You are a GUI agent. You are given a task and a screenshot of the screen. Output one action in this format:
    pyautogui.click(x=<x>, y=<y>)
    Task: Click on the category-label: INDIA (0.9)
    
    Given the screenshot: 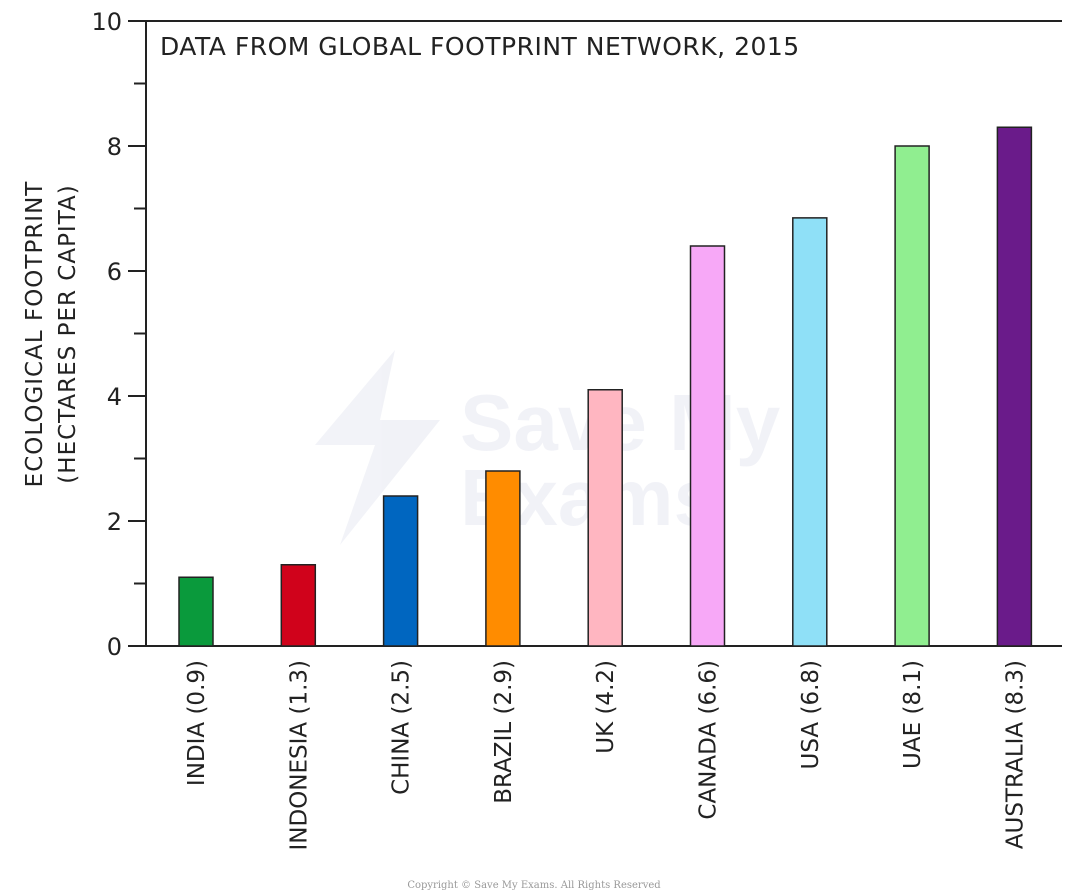 What is the action you would take?
    pyautogui.click(x=197, y=723)
    